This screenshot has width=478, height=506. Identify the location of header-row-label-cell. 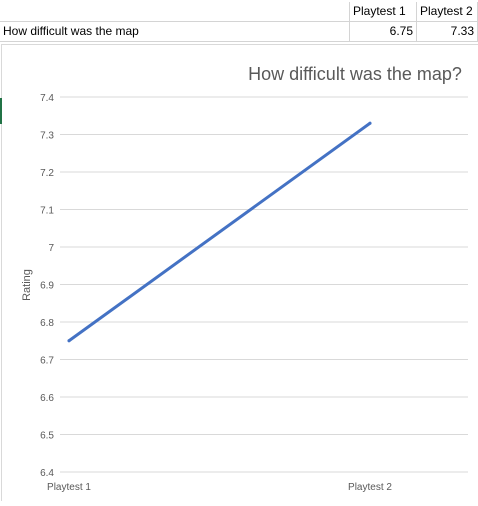
(175, 12).